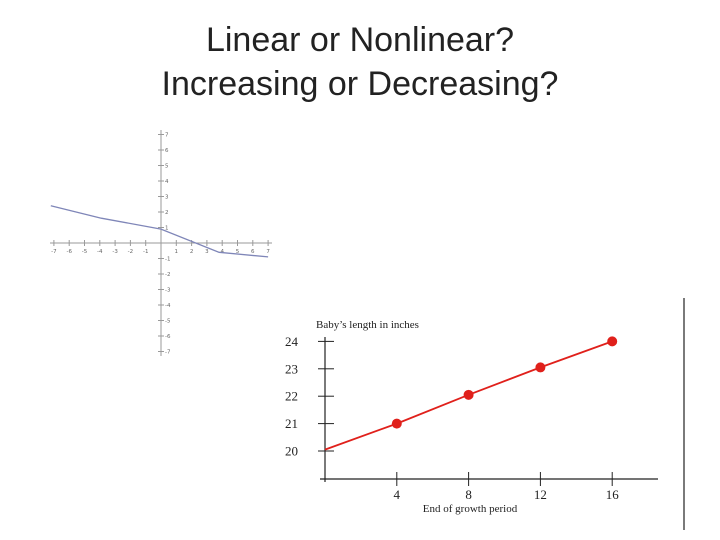 The width and height of the screenshot is (720, 540). I want to click on x-tick-label: -4, so click(100, 252).